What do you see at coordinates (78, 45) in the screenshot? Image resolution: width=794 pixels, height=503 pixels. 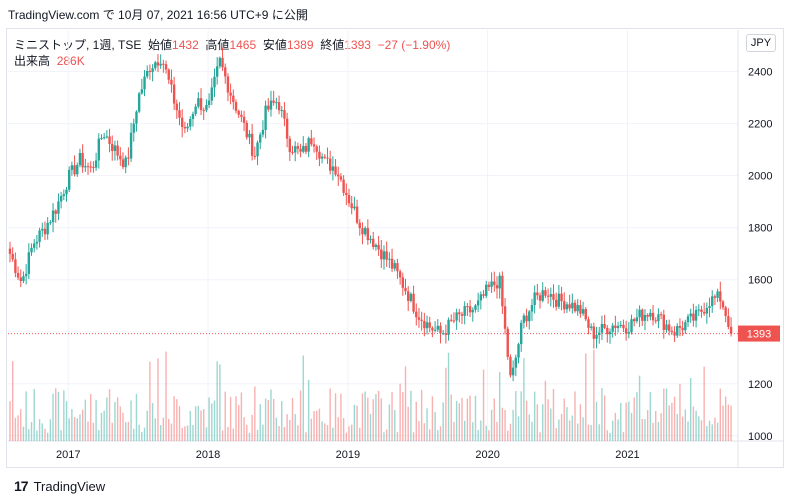 I see `symbol-label: ミニストップ, 1週, TSE` at bounding box center [78, 45].